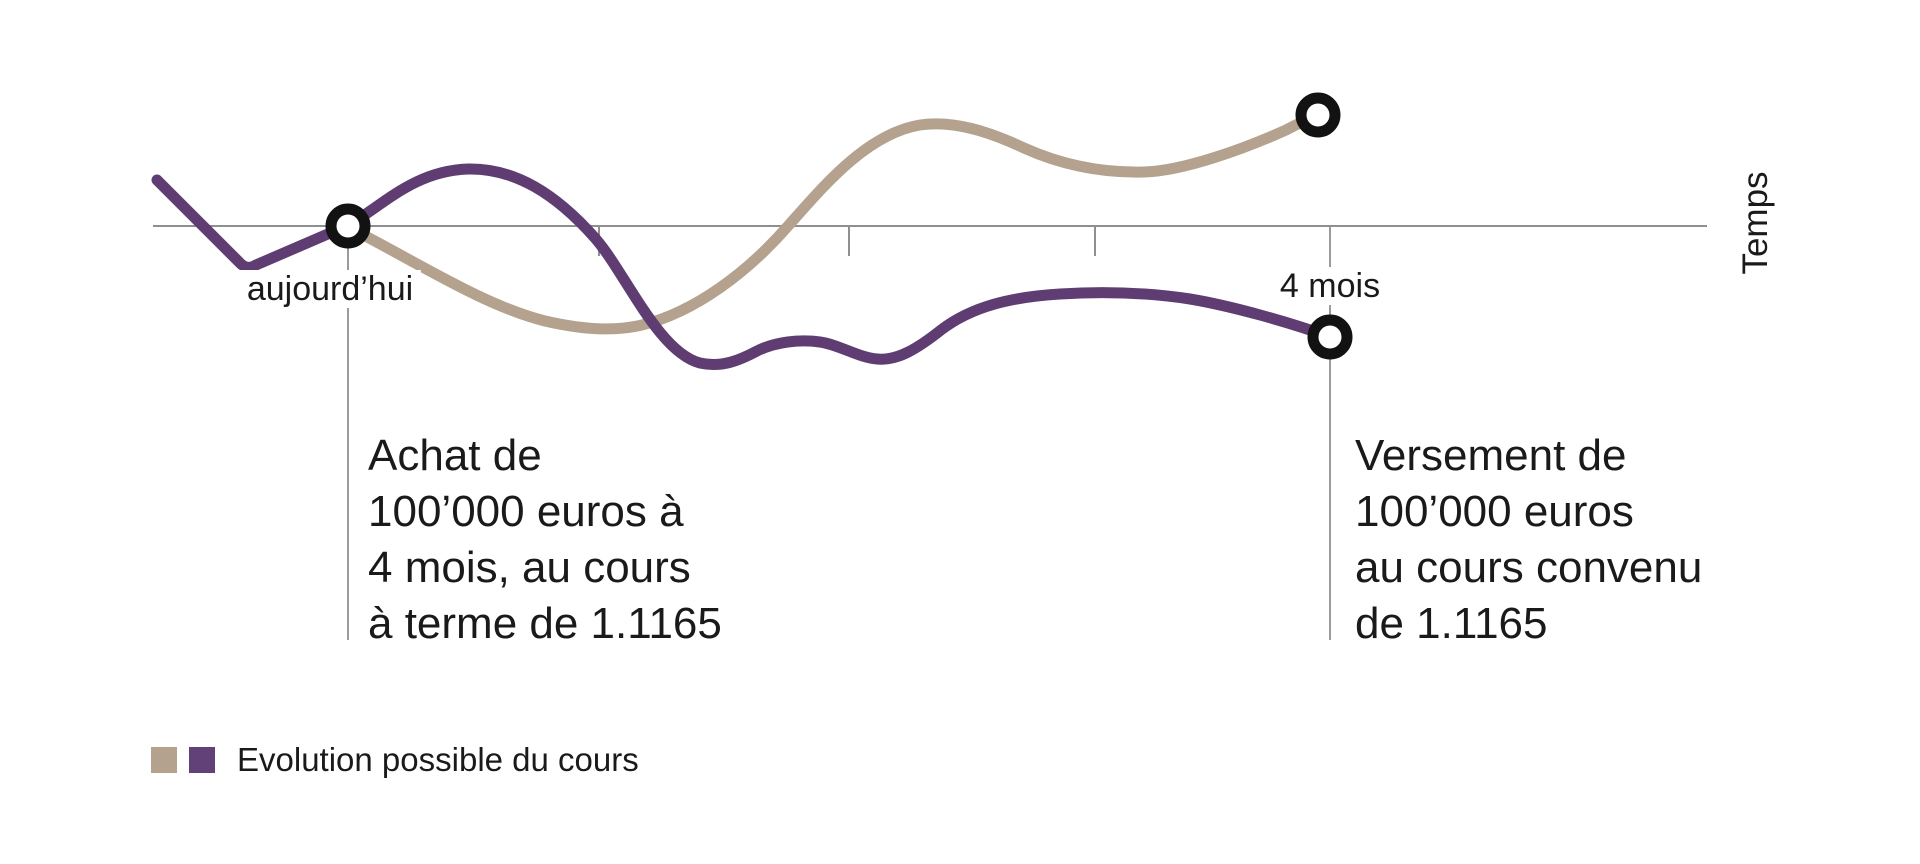  What do you see at coordinates (455, 455) in the screenshot?
I see `annotation-purchase-line-1: Achat de` at bounding box center [455, 455].